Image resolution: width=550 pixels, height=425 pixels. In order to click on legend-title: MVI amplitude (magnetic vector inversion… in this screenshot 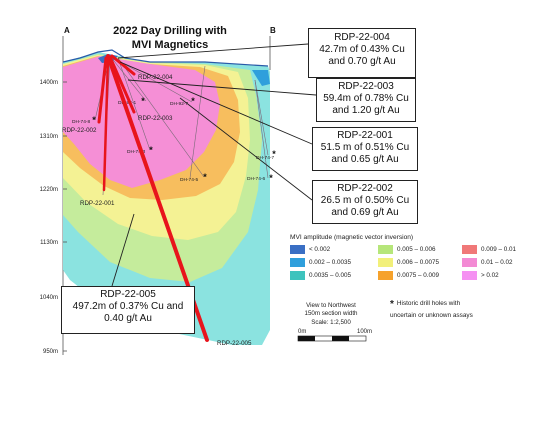, I will do `click(352, 237)`.